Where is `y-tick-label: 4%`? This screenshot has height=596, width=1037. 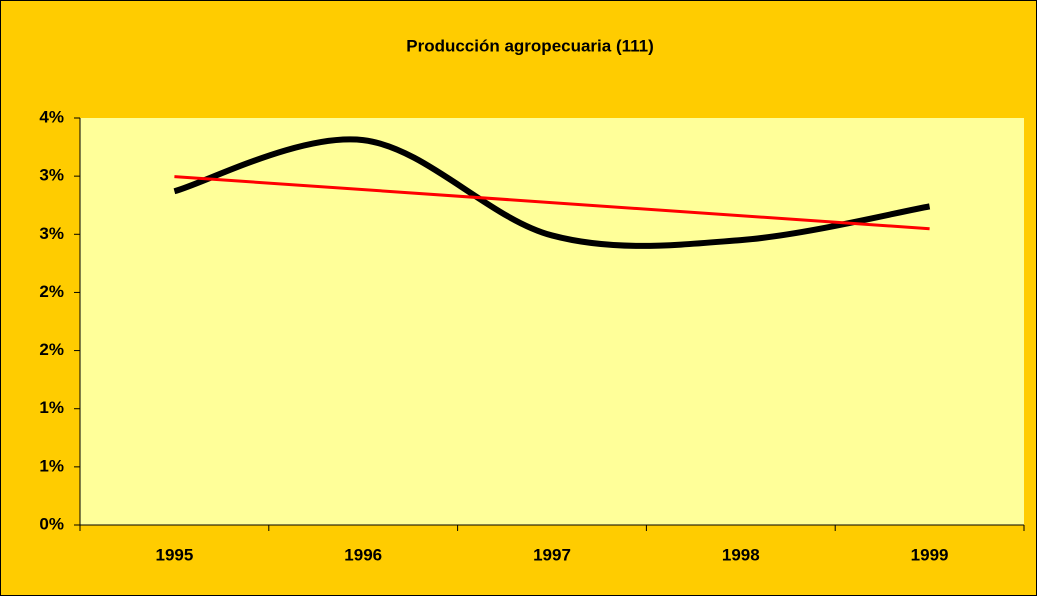 y-tick-label: 4% is located at coordinates (51, 116).